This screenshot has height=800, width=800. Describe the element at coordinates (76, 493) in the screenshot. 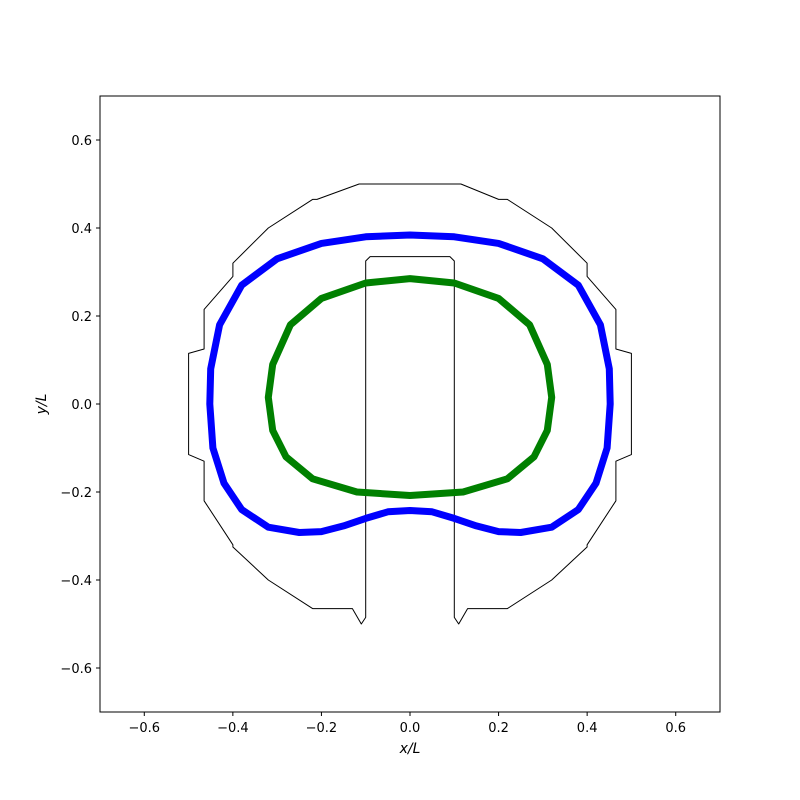

I see `y-tick-label: −0.2` at that location.